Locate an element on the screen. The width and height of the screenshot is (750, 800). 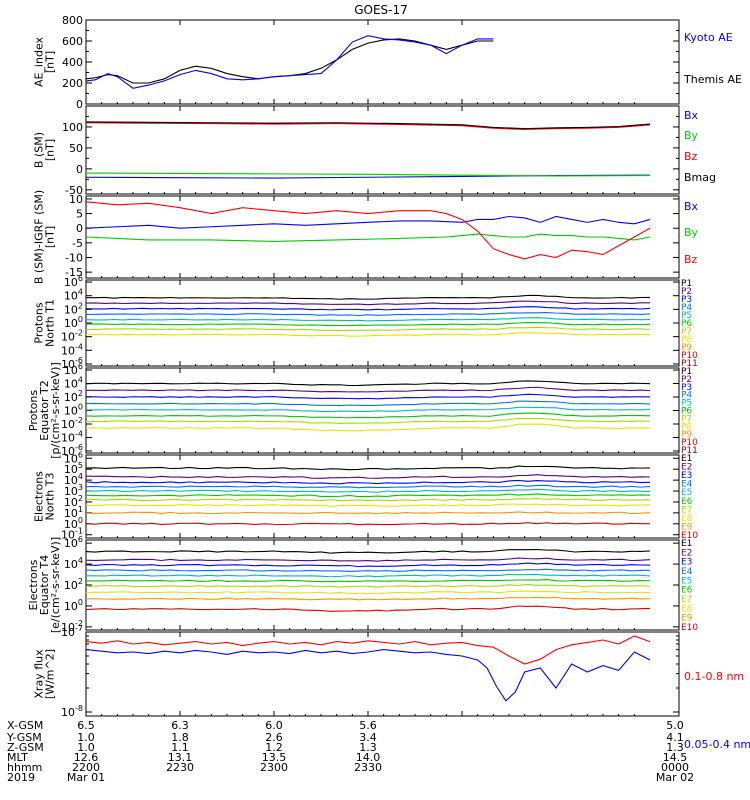
panel-bigrf: -15-10 -5 05 10 B (SM)-IGRF (SM)[nT] Bx By Bz is located at coordinates (366, 237).